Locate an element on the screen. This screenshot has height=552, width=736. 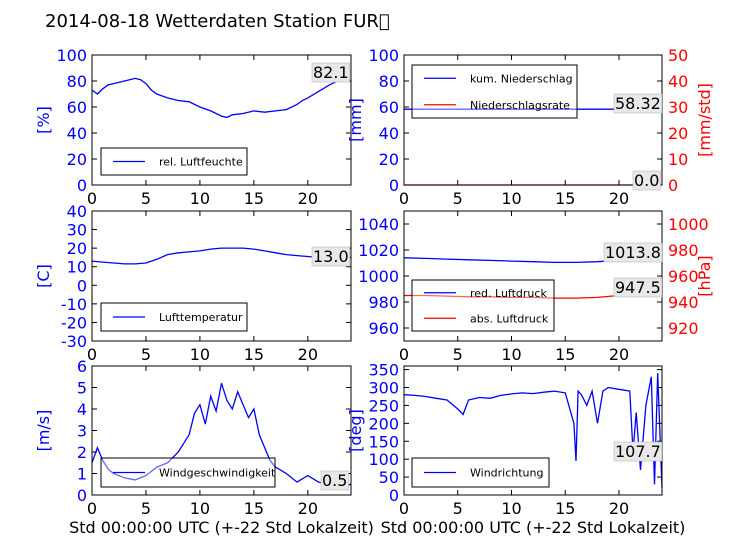
legend: red. Luftdruck abs. Luftdruck is located at coordinates (483, 305).